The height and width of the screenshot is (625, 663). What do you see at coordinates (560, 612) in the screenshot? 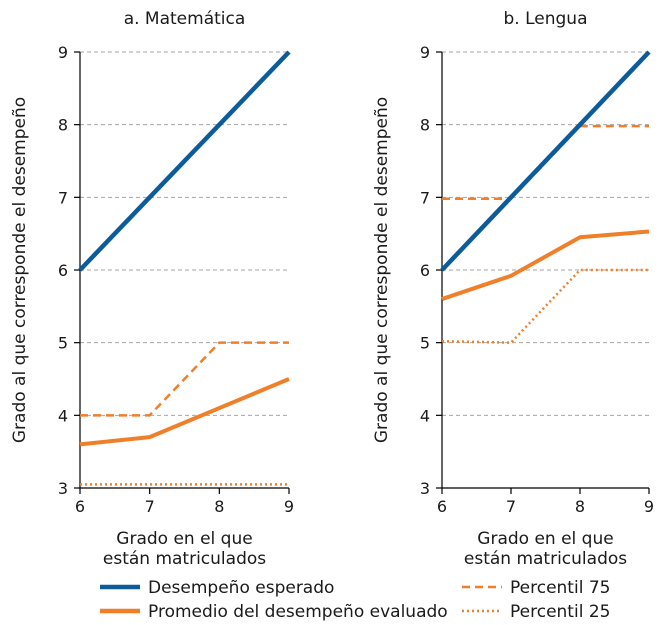
I see `legend-label: Percentil 25` at bounding box center [560, 612].